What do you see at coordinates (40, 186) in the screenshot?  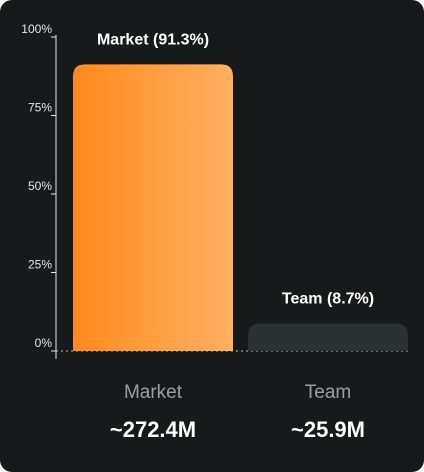 I see `y-tick-label: 50%` at bounding box center [40, 186].